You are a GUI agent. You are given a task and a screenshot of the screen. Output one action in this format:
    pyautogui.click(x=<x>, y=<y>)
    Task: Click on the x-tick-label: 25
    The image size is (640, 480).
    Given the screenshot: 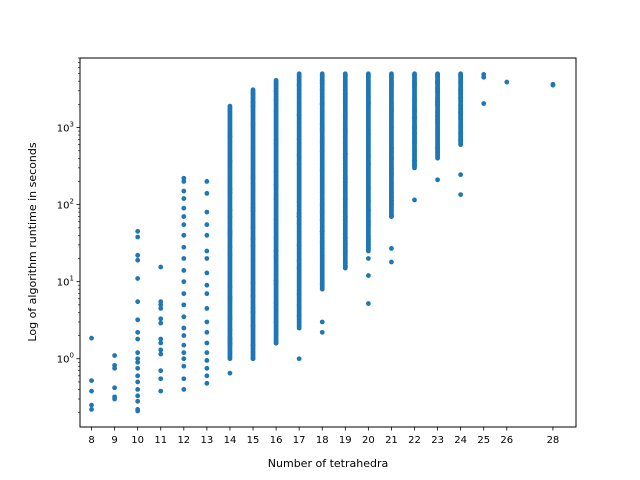 What is the action you would take?
    pyautogui.click(x=483, y=440)
    